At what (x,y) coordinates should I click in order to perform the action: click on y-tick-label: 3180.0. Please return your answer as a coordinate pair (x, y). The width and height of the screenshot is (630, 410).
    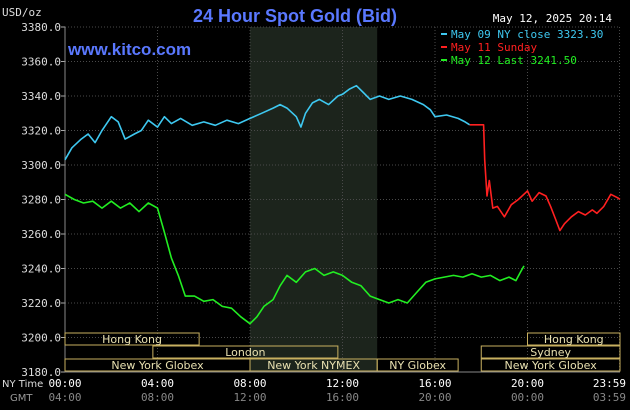
    Looking at the image, I should click on (41, 372).